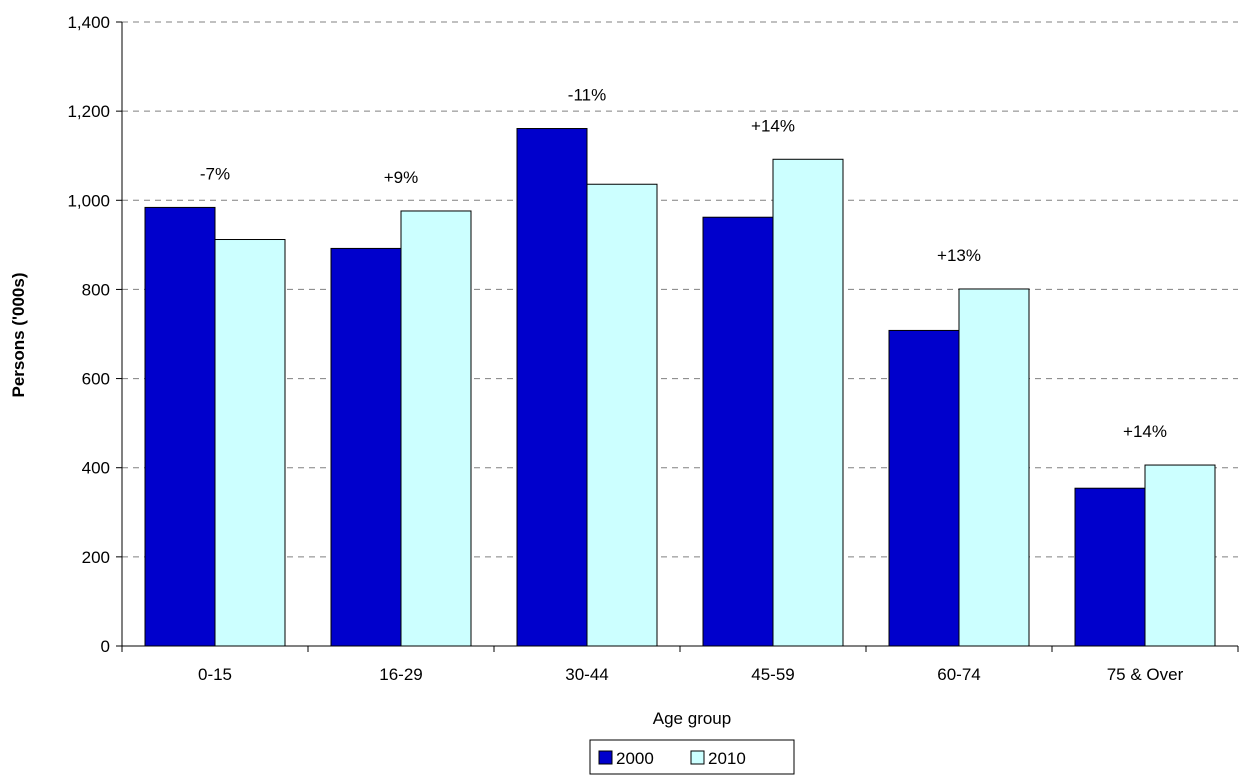 This screenshot has height=776, width=1250. What do you see at coordinates (587, 95) in the screenshot?
I see `percent-change-label: -11%` at bounding box center [587, 95].